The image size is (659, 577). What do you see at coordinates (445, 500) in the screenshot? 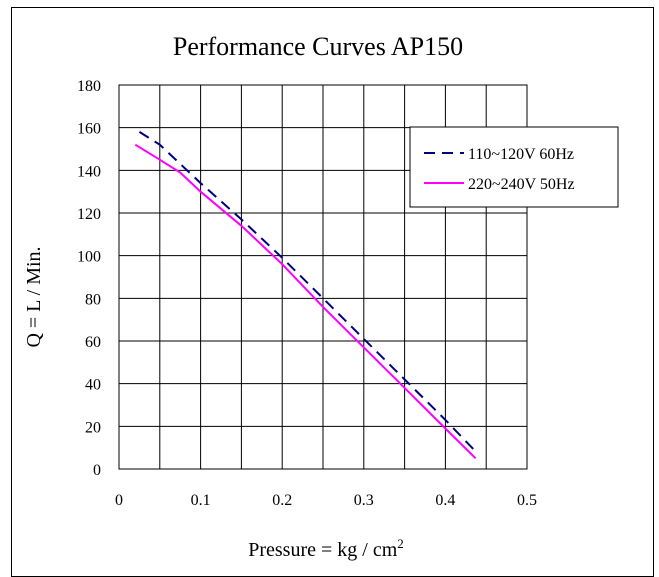
I see `x-tick-label: 0.4` at bounding box center [445, 500].